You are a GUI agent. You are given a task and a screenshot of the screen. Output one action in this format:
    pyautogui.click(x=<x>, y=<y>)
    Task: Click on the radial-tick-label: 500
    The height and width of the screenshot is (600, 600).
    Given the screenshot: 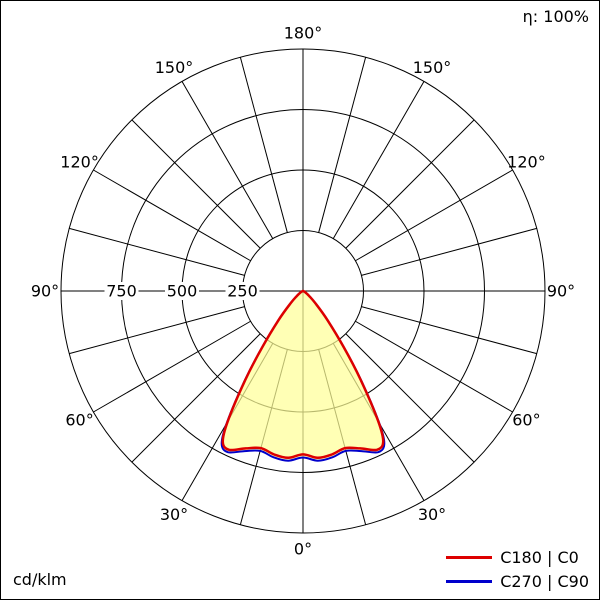 What is the action you would take?
    pyautogui.click(x=182, y=291)
    